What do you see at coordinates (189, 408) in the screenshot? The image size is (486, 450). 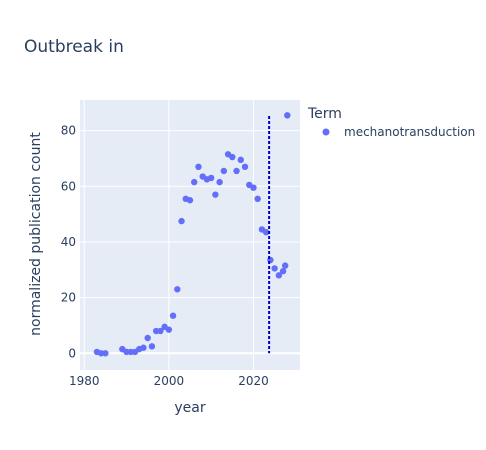 I see `x-axis-title: year` at bounding box center [189, 408].